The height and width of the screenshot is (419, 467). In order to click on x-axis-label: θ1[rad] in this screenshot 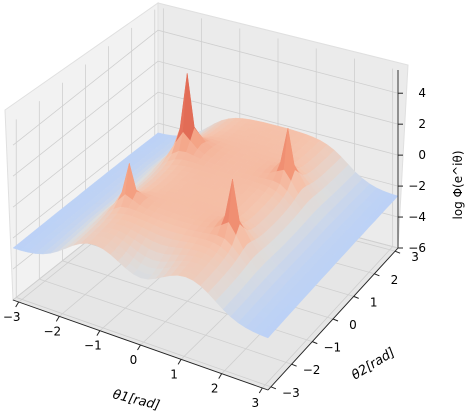, I will do `click(136, 400)`.